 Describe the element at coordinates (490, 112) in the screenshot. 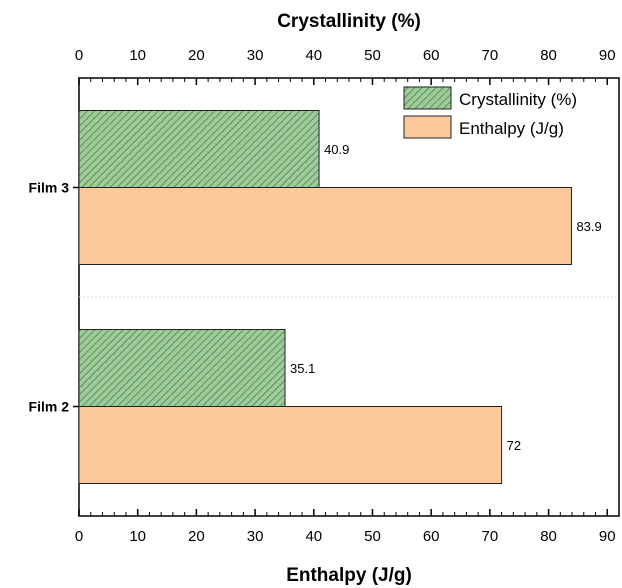

I see `legend: Crystallinity (%) Enthalpy (J/g)` at that location.